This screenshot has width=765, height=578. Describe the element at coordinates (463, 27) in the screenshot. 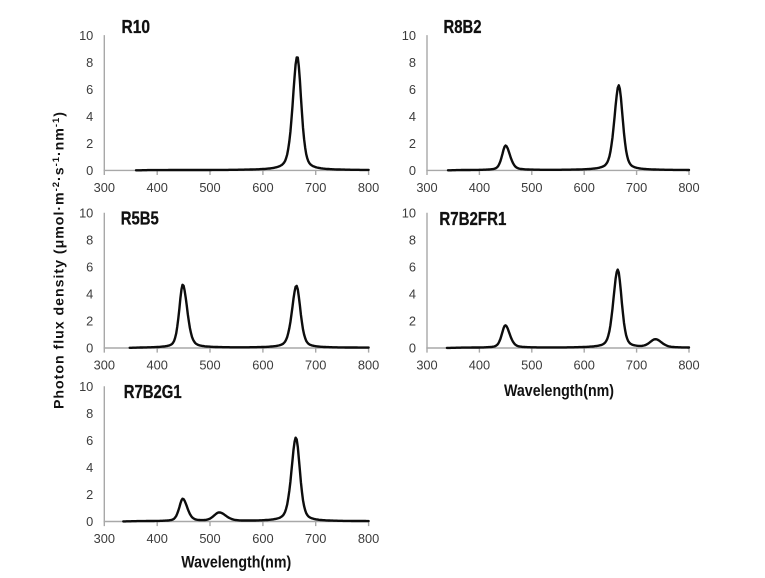

I see `svg-text: R8B2` at that location.